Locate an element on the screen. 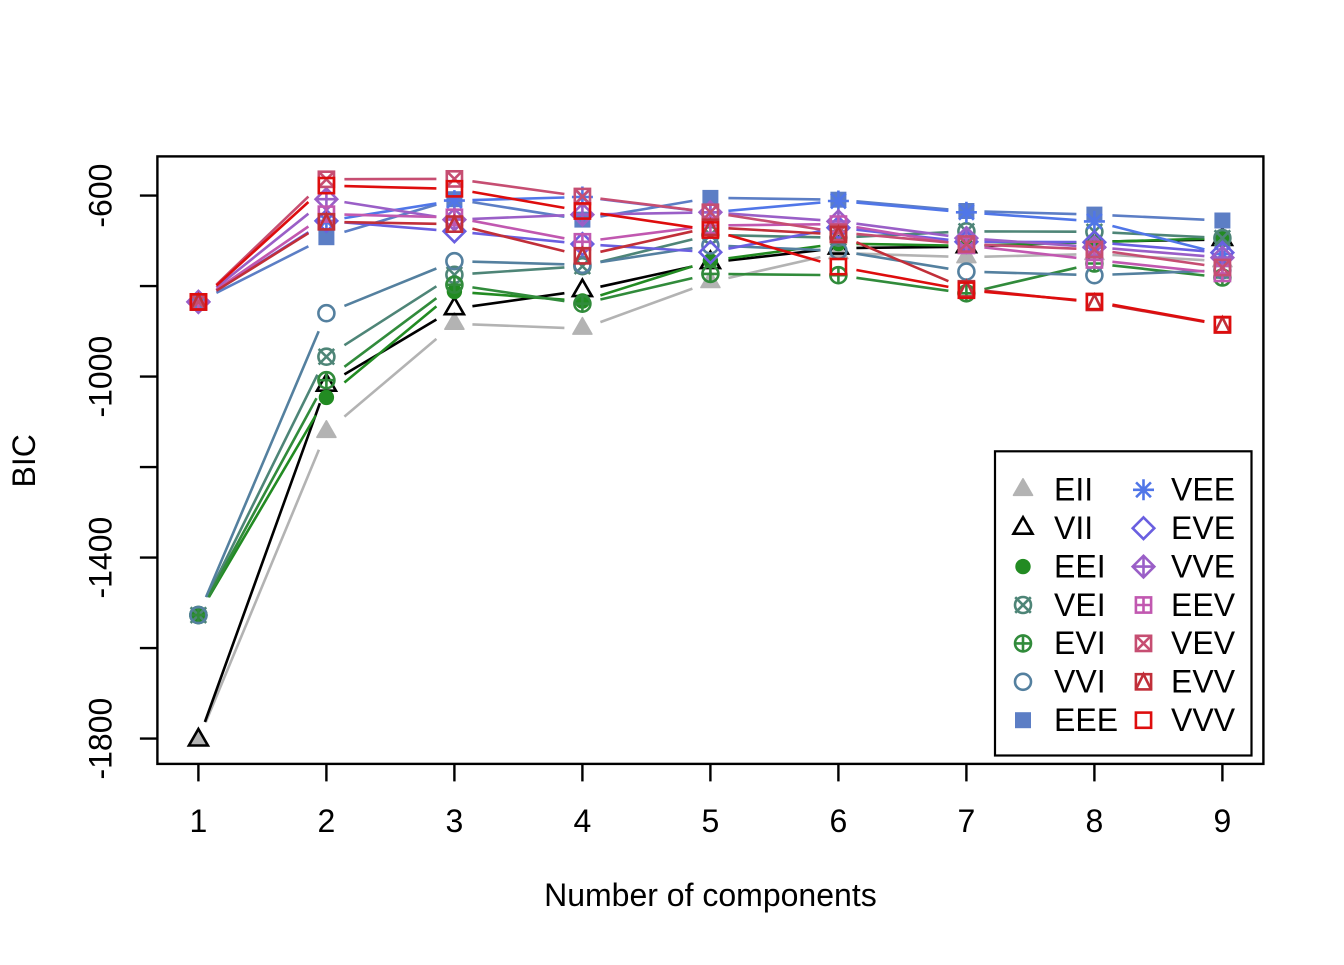  svg-text: VII is located at coordinates (1073, 528).